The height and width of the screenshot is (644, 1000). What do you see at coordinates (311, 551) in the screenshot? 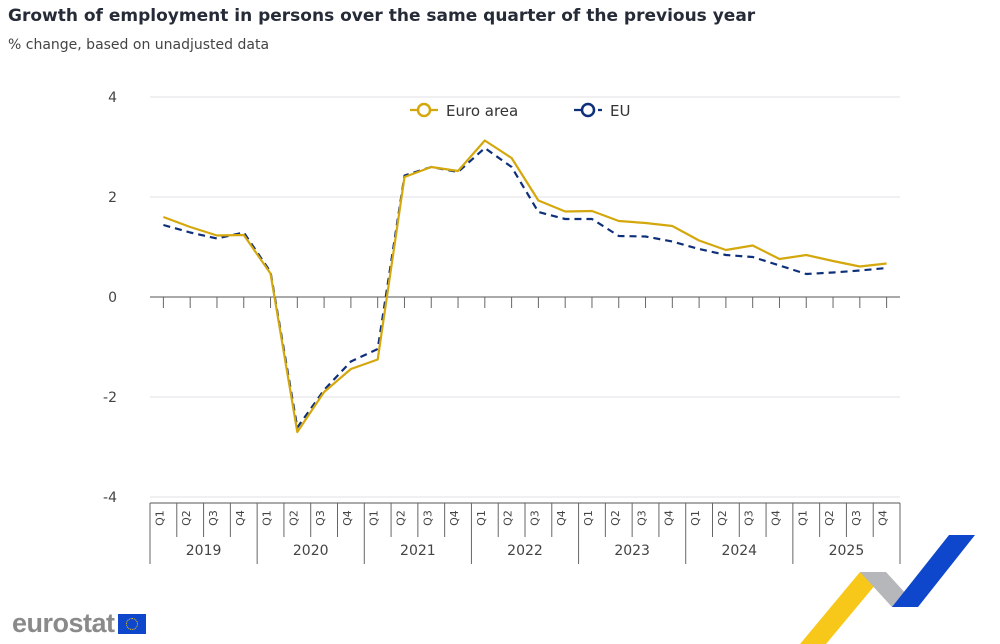
I see `year-label: 2020` at bounding box center [311, 551].